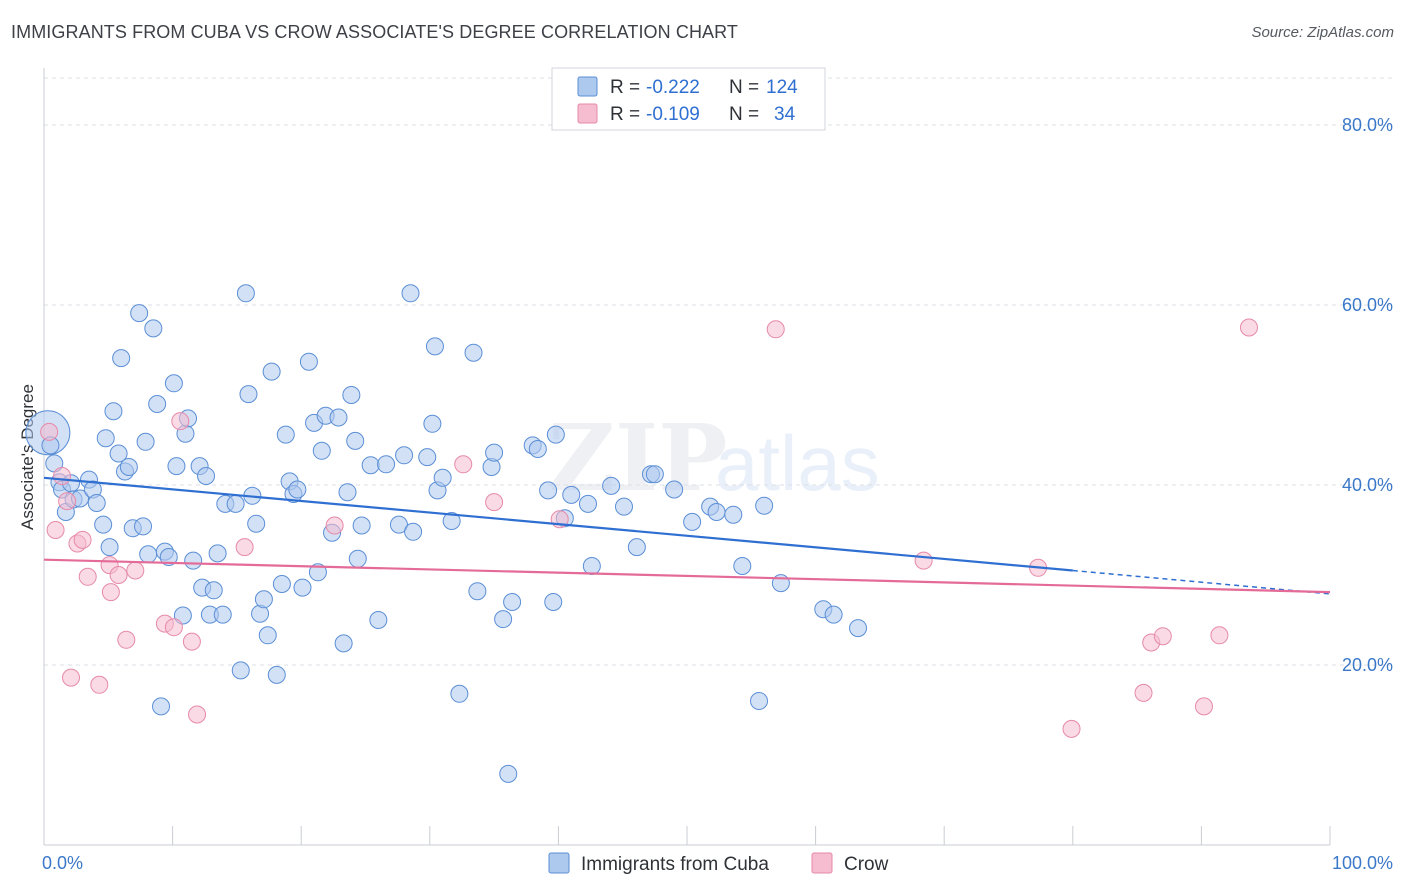 Image resolution: width=1406 pixels, height=892 pixels. What do you see at coordinates (687, 835) in the screenshot?
I see `x-axis-ticks` at bounding box center [687, 835].